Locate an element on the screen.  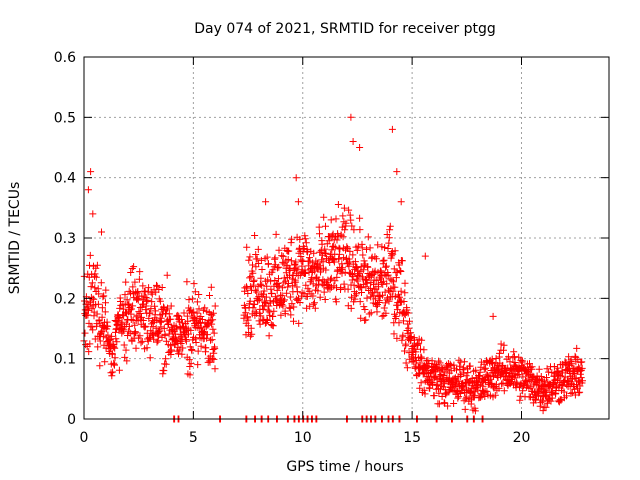
x-tick-label: 5 is located at coordinates (193, 438).